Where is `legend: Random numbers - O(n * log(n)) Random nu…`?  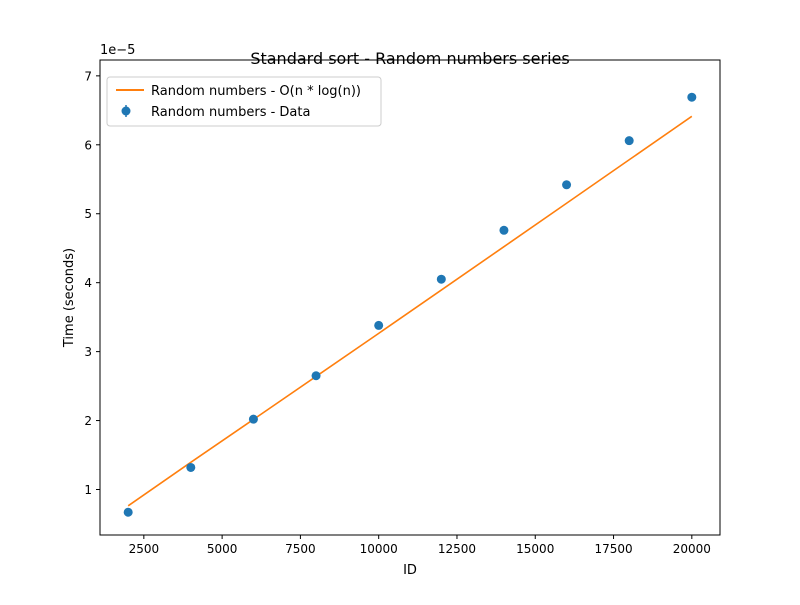 legend: Random numbers - O(n * log(n)) Random nu… is located at coordinates (244, 101).